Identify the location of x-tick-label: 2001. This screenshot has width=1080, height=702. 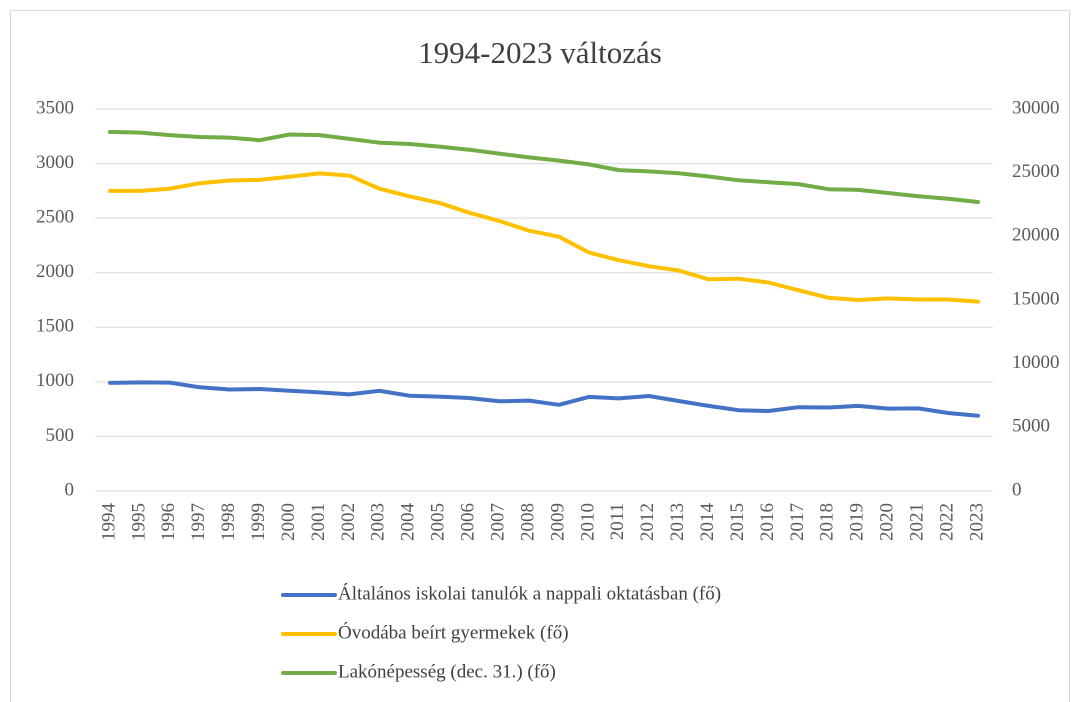
(318, 522).